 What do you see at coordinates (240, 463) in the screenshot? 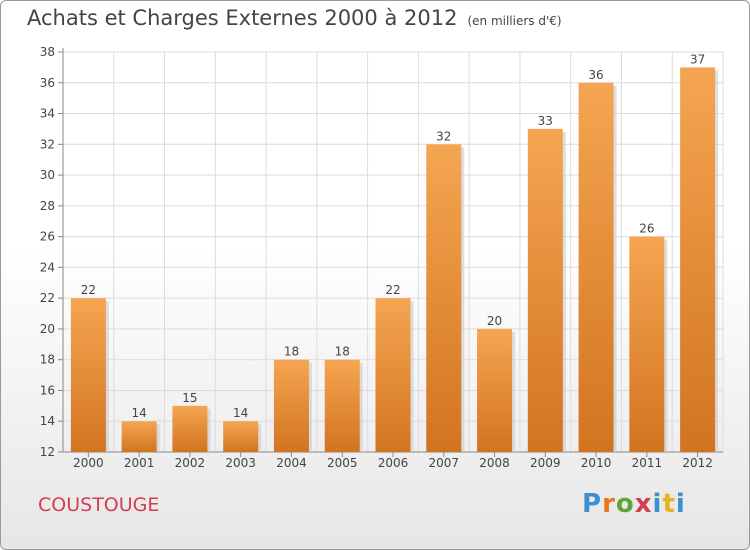
I see `x-tick-label: 2003` at bounding box center [240, 463].